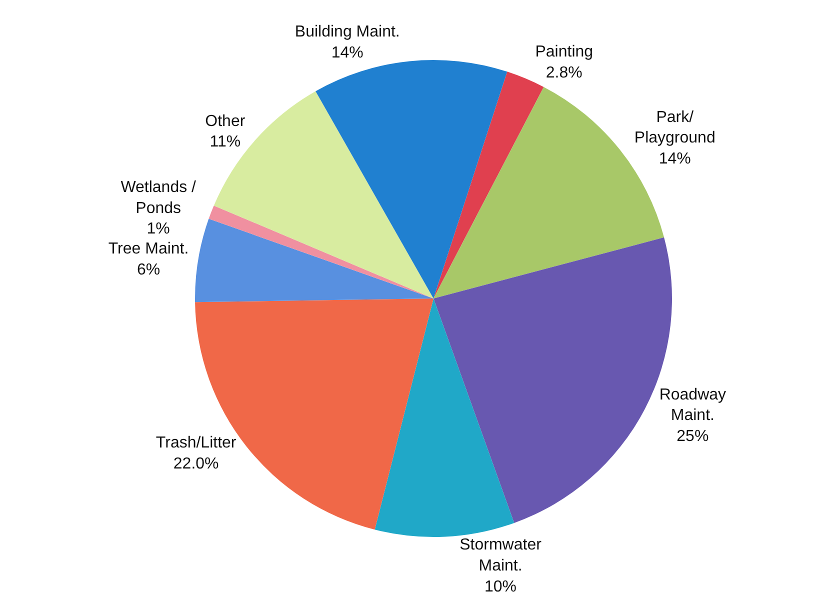 This screenshot has width=835, height=600. What do you see at coordinates (158, 197) in the screenshot?
I see `slice-label: Wetlands / Ponds` at bounding box center [158, 197].